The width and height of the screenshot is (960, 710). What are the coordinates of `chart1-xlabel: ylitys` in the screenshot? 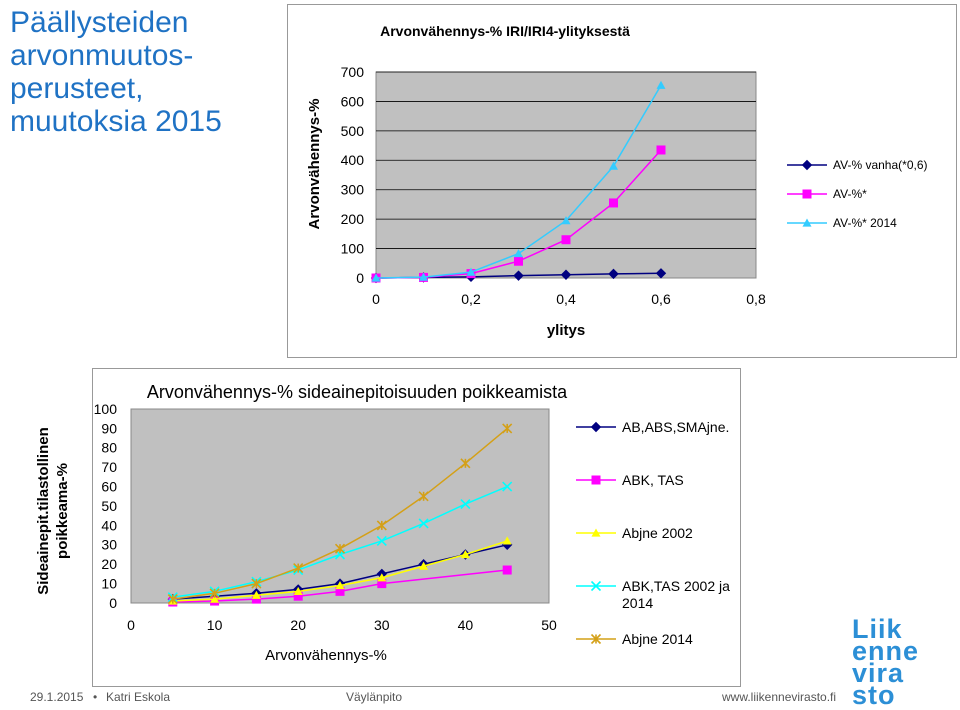 It's located at (566, 330).